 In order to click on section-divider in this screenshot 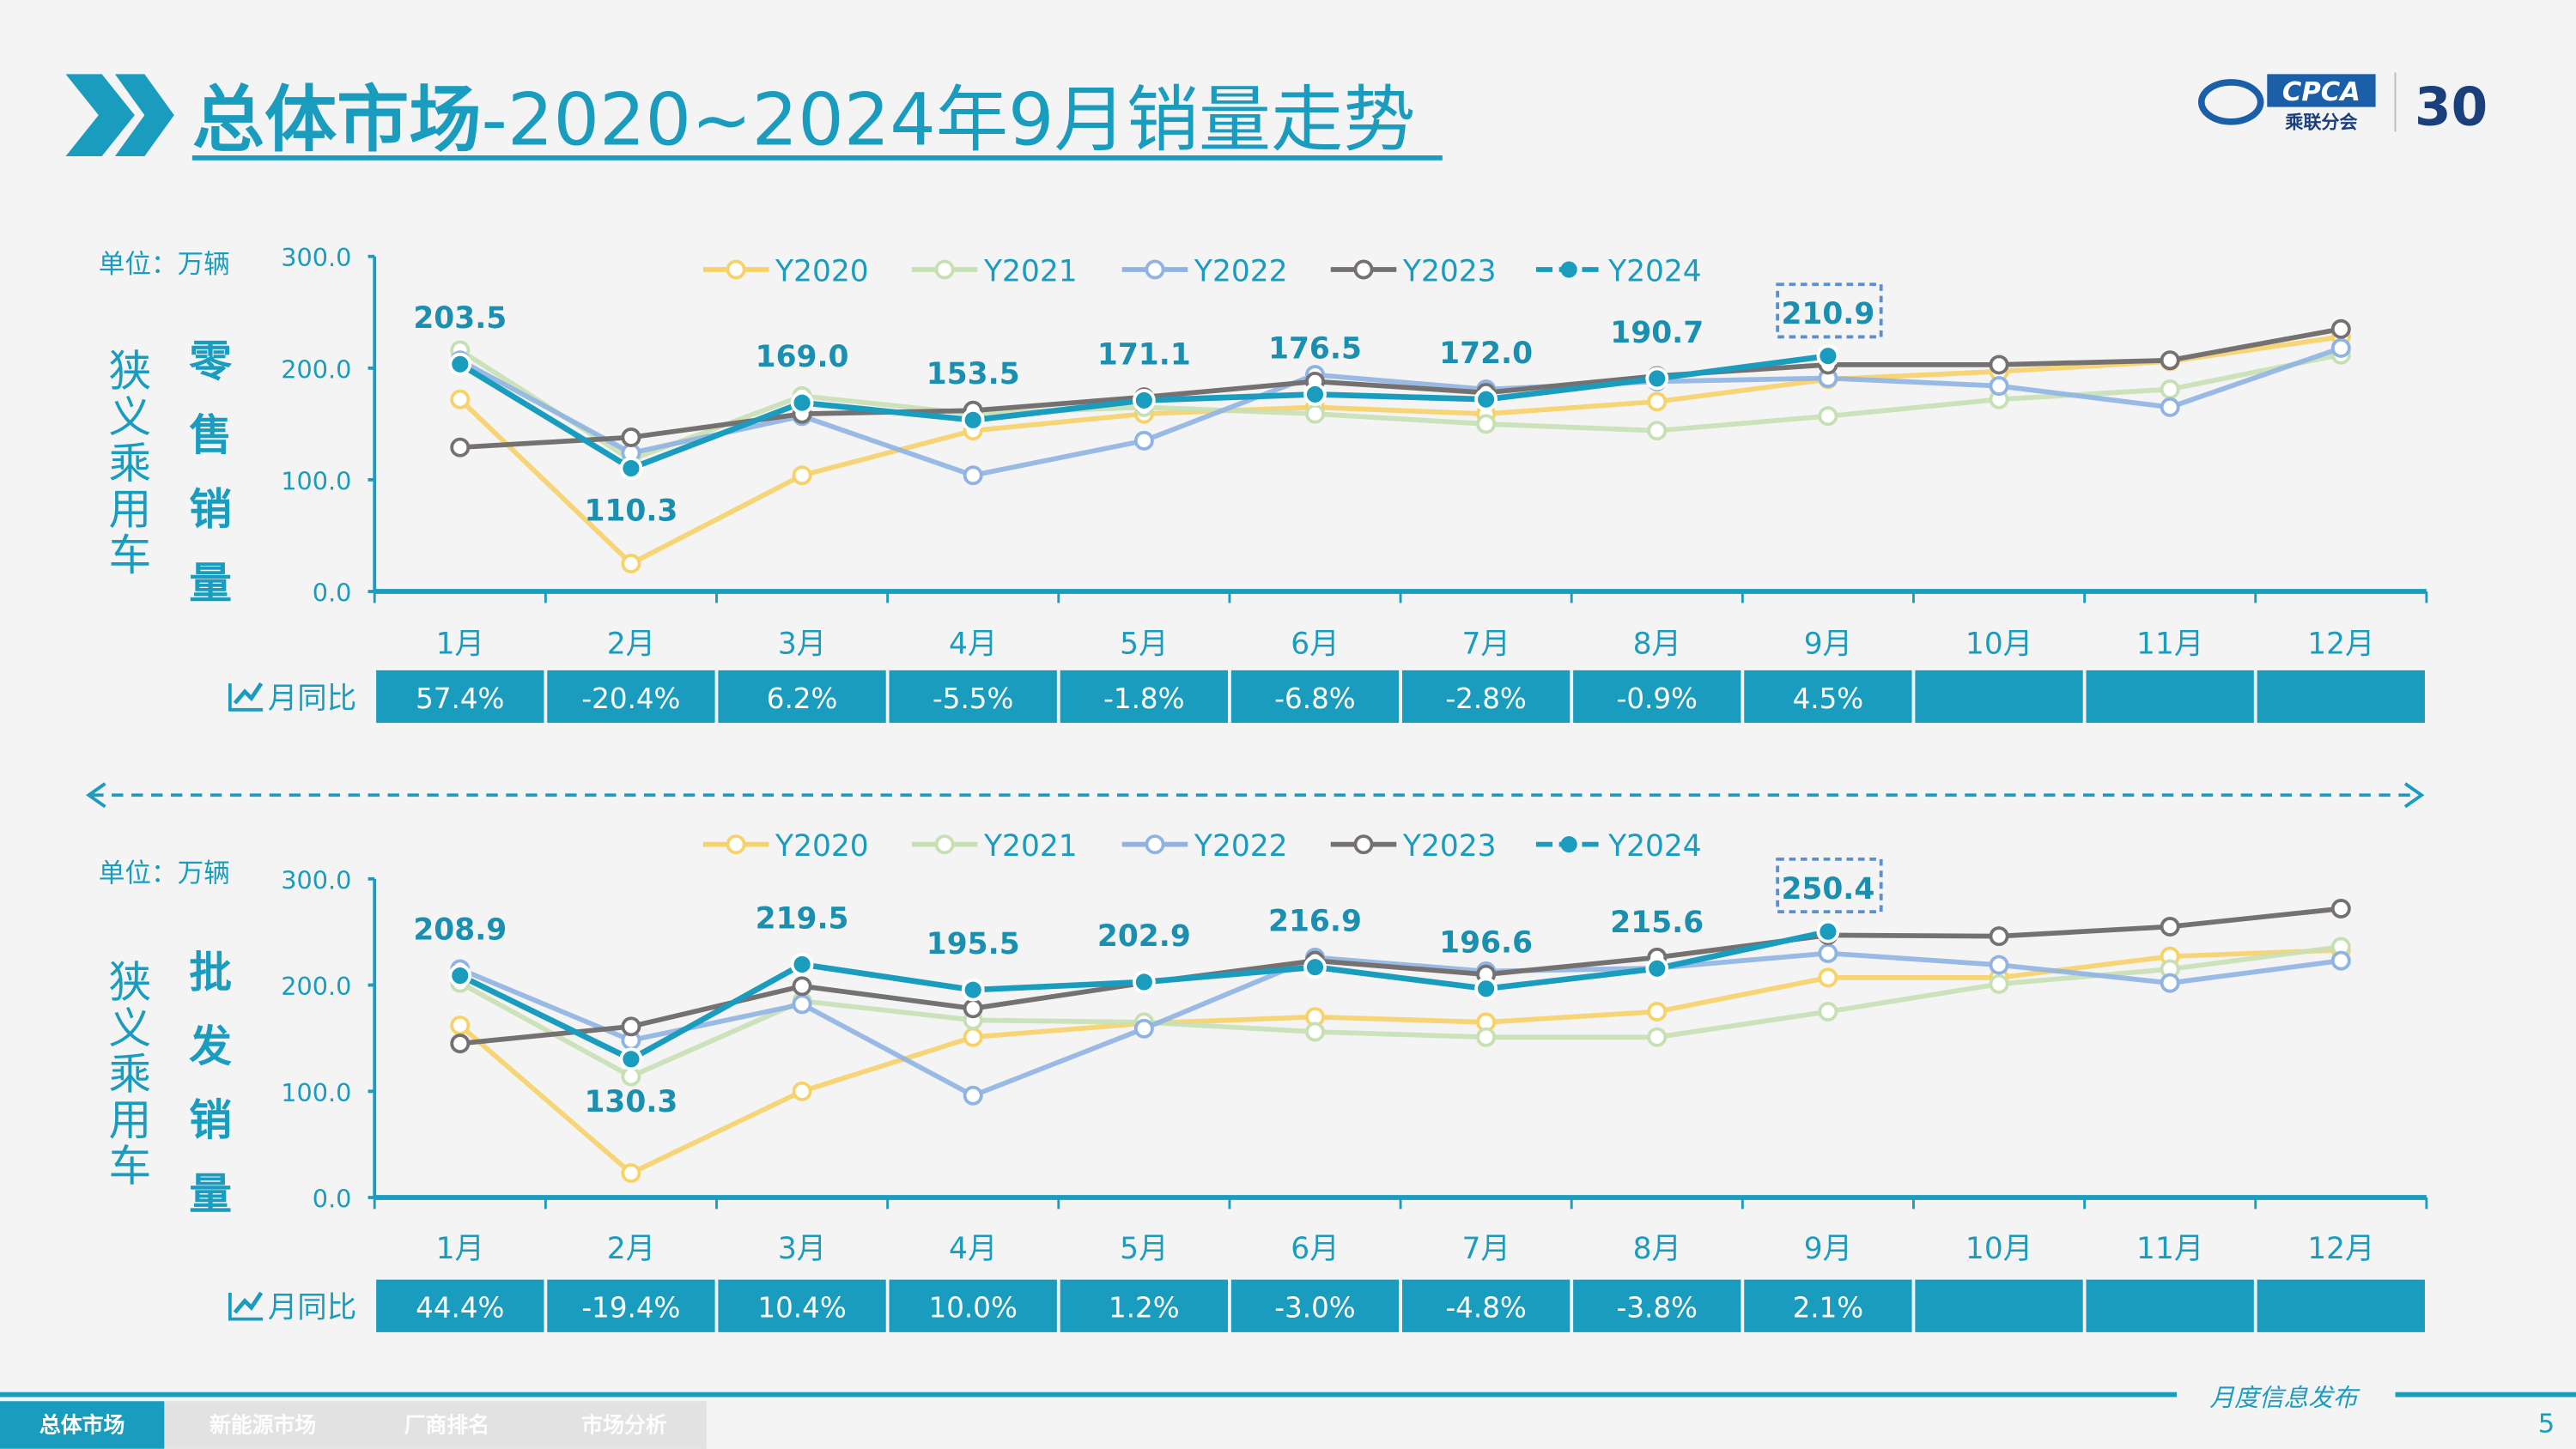, I will do `click(1255, 795)`.